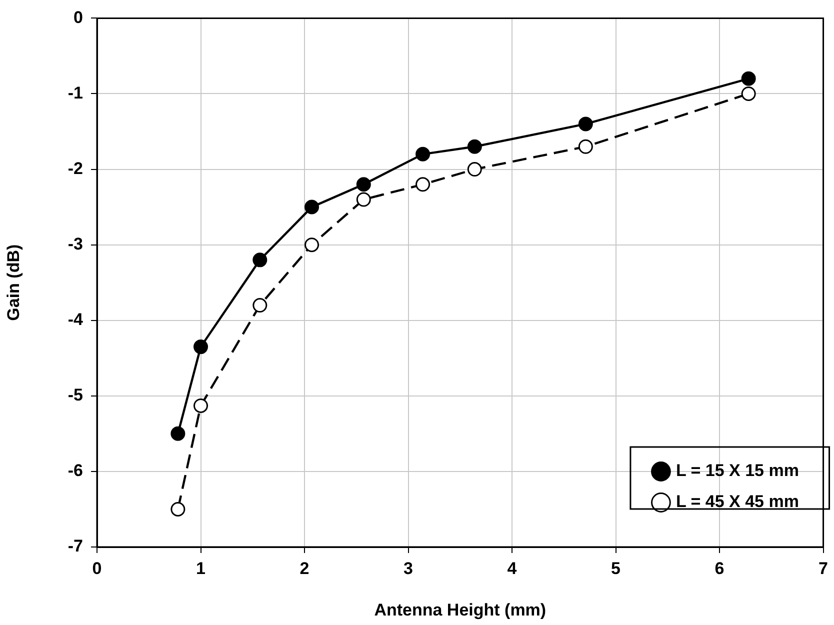 The width and height of the screenshot is (834, 625). I want to click on y-tick-label: -7, so click(75, 546).